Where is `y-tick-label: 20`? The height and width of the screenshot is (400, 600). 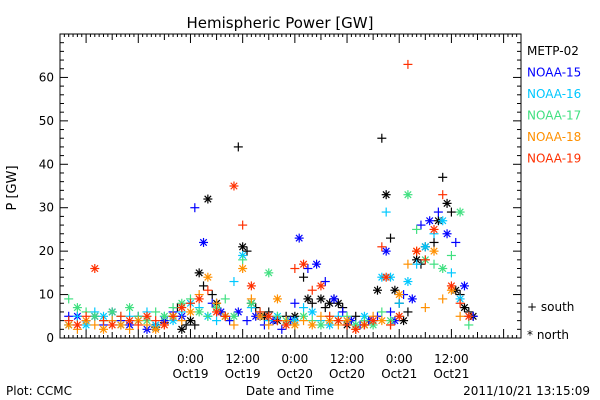 y-tick-label: 20 is located at coordinates (46, 251).